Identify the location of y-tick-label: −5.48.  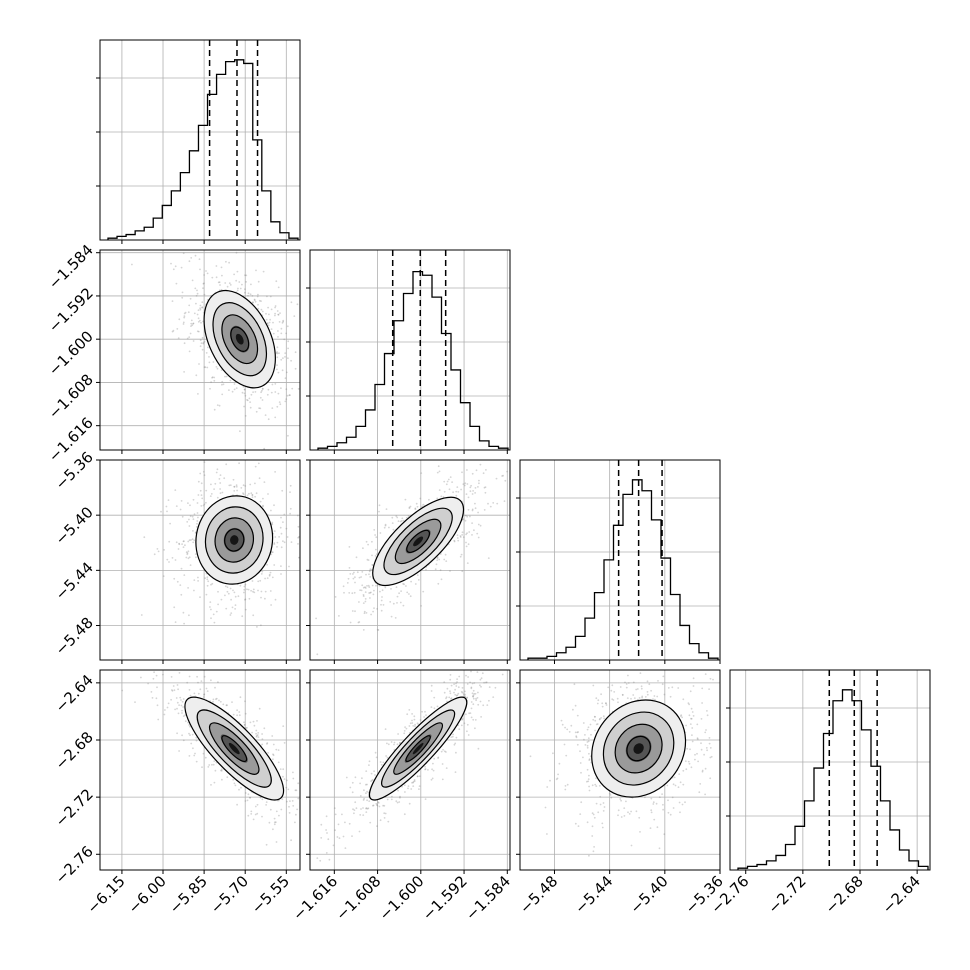
(74, 636).